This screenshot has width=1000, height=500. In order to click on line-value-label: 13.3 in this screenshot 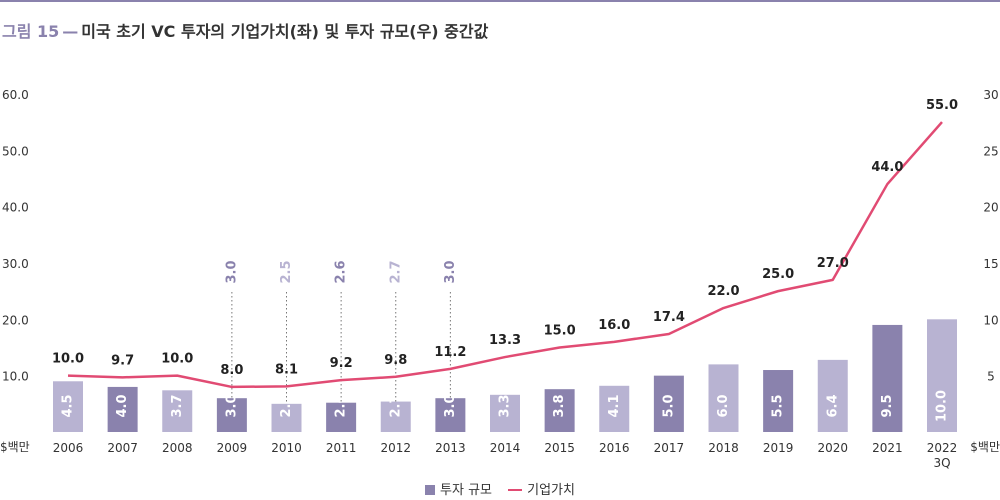, I will do `click(505, 340)`.